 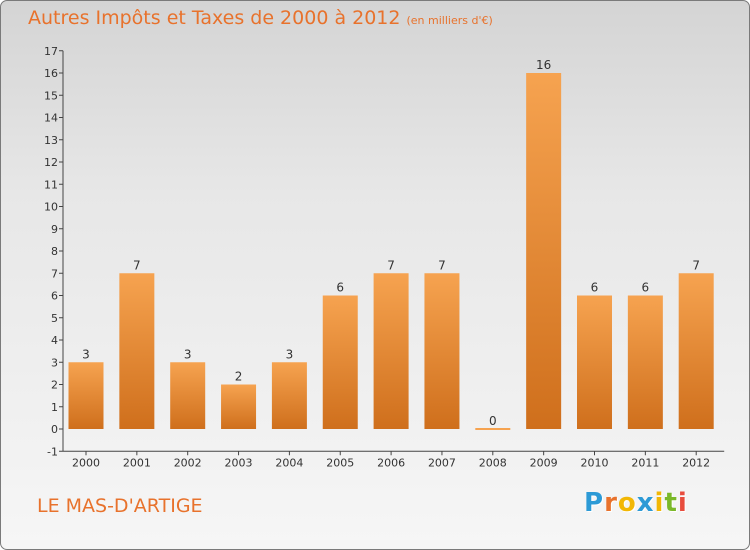 What do you see at coordinates (671, 503) in the screenshot?
I see `logo-letter: t` at bounding box center [671, 503].